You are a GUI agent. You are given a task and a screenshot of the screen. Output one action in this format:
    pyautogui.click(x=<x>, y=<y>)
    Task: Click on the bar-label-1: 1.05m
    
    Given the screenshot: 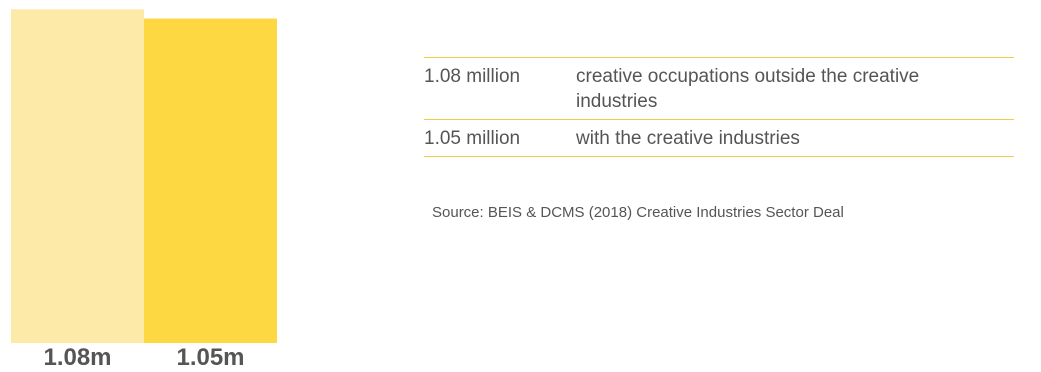 What is the action you would take?
    pyautogui.click(x=210, y=355)
    